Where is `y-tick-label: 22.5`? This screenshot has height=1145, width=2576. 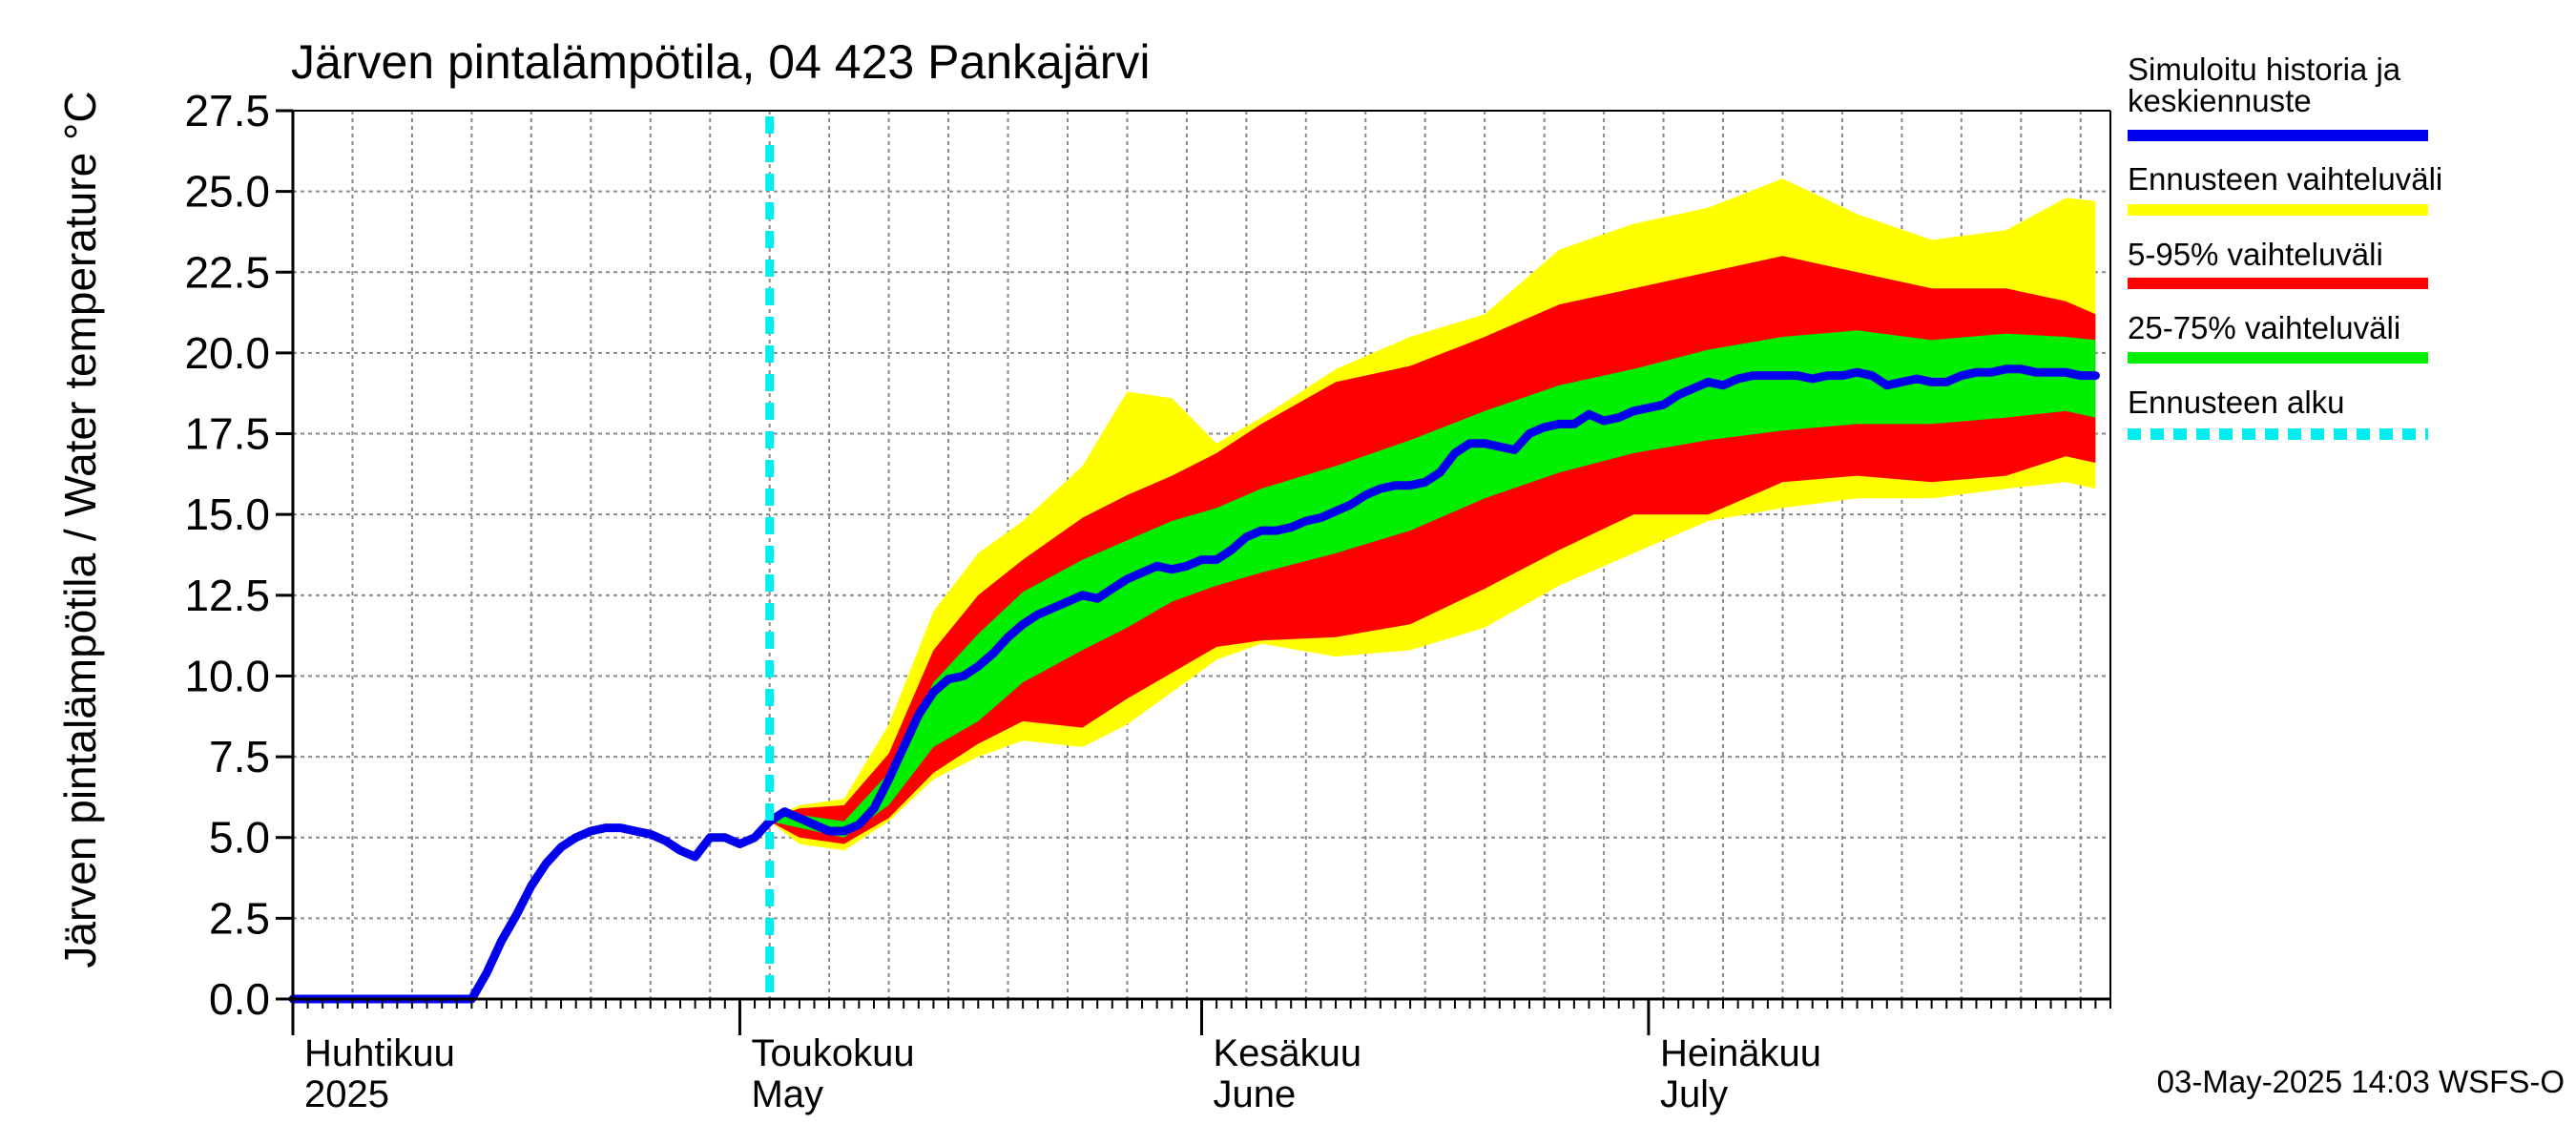
y-tick-label: 22.5 is located at coordinates (227, 272).